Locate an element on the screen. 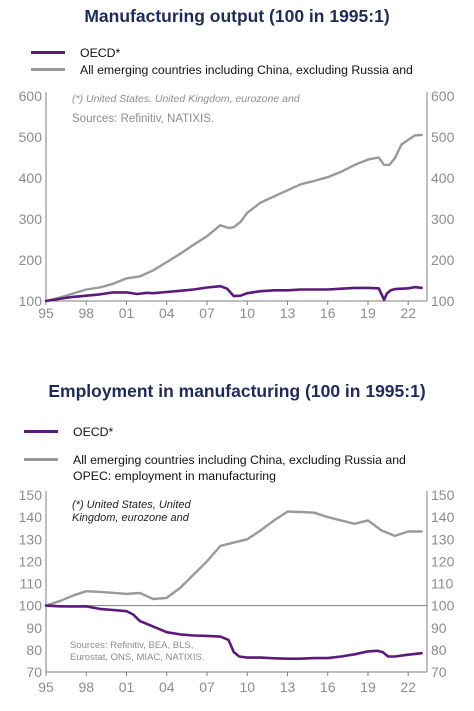 The height and width of the screenshot is (711, 474). y-tick-label-right: 70 is located at coordinates (439, 672).